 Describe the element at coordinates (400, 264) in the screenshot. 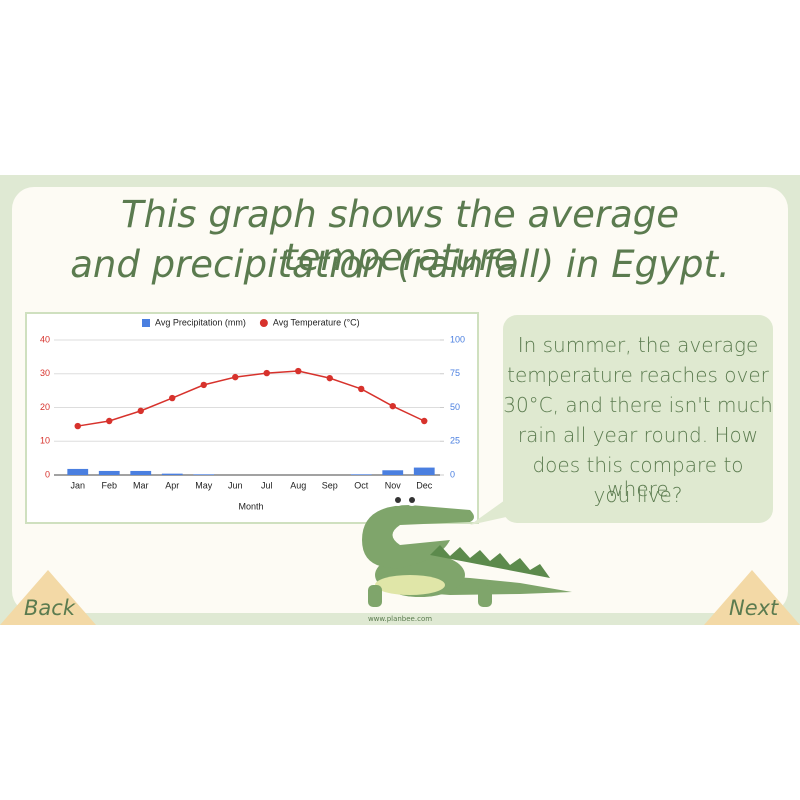

I see `slide-title: and precipitation (rainfall) in Egypt.` at that location.